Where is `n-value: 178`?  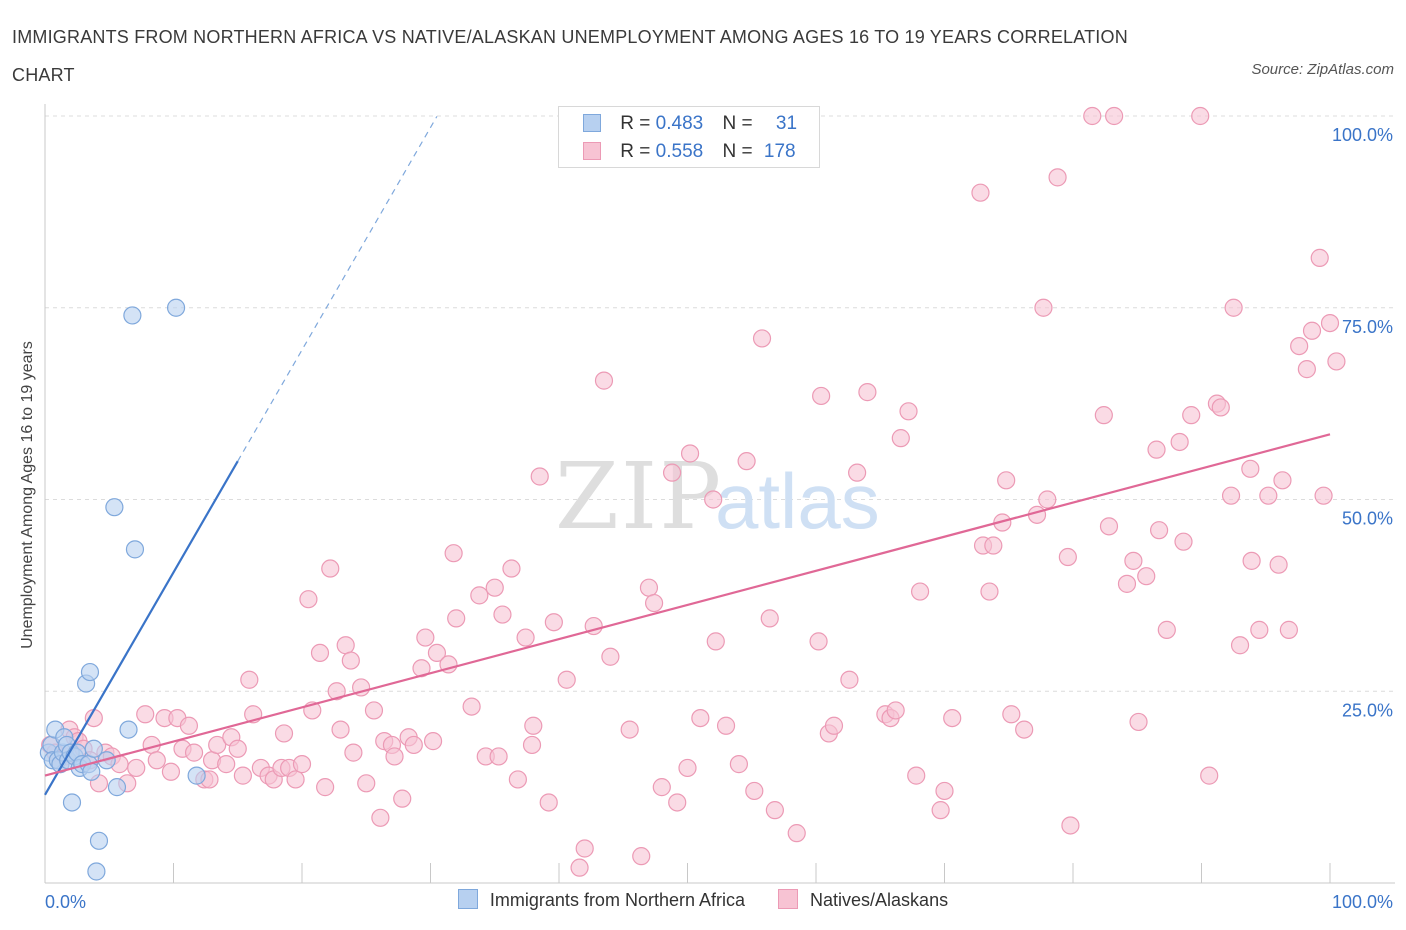 n-value: 178 is located at coordinates (779, 151).